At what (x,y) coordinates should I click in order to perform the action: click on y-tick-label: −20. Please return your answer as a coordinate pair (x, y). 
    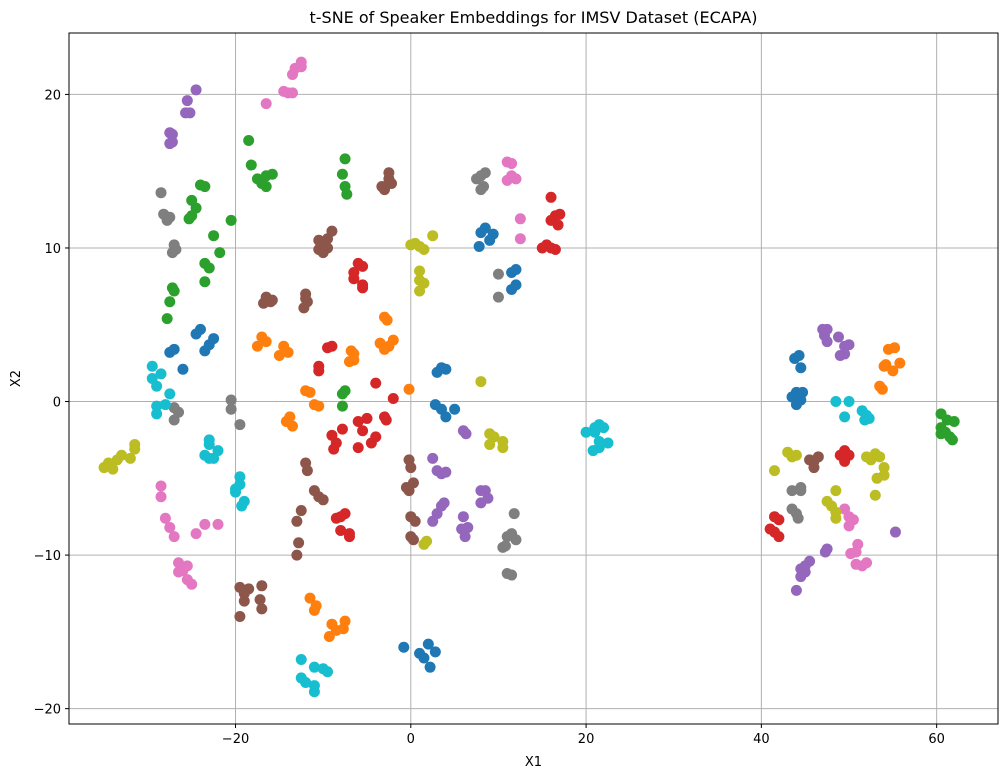
    Looking at the image, I should click on (47, 710).